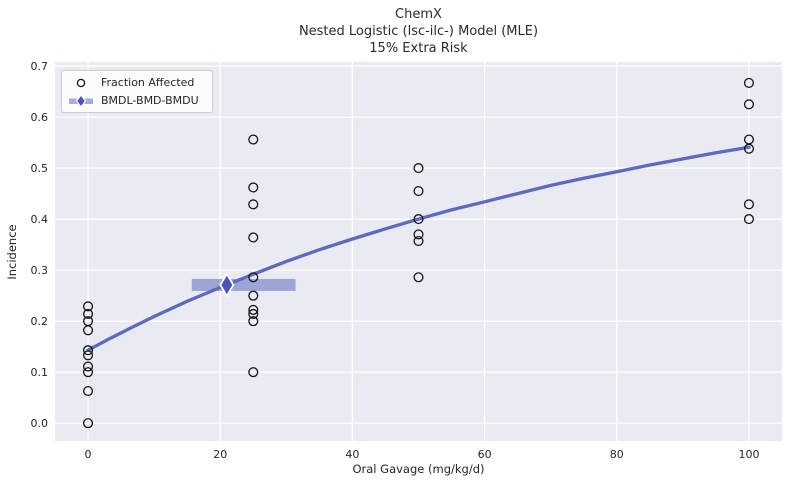 Image resolution: width=790 pixels, height=490 pixels. I want to click on x-axis-label: Oral Gavage (mg/kg/d), so click(418, 469).